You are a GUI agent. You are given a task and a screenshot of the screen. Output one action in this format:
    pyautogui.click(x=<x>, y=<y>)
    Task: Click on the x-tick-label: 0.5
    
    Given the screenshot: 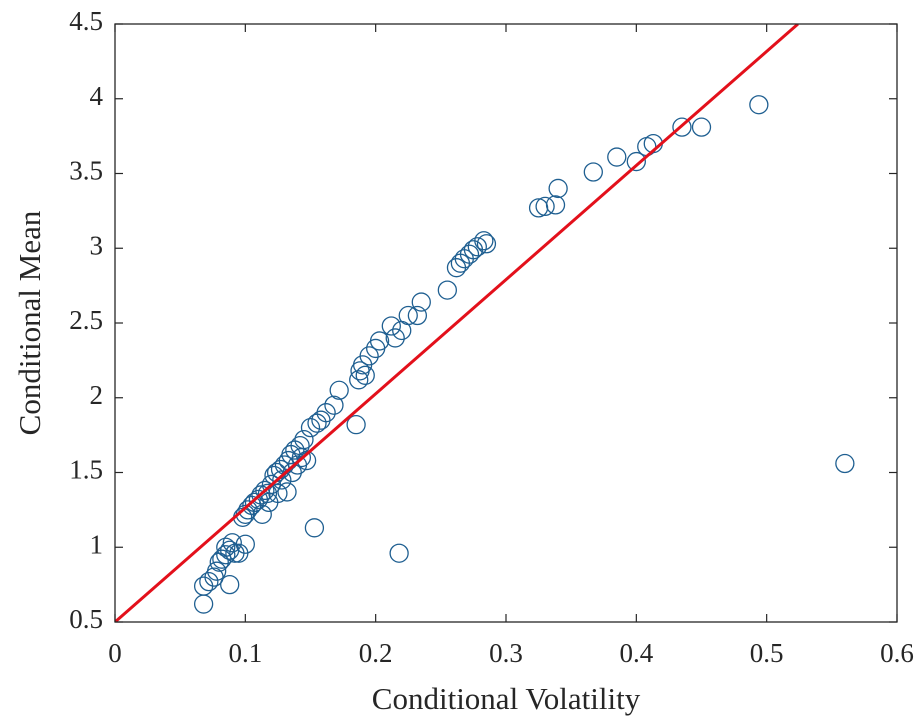 What is the action you would take?
    pyautogui.click(x=767, y=653)
    